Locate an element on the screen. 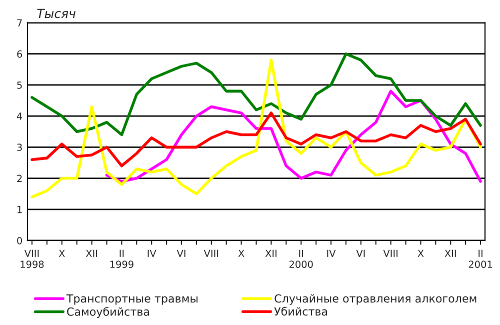 This screenshot has height=325, width=500. y-tick-label: 2 is located at coordinates (19, 178).